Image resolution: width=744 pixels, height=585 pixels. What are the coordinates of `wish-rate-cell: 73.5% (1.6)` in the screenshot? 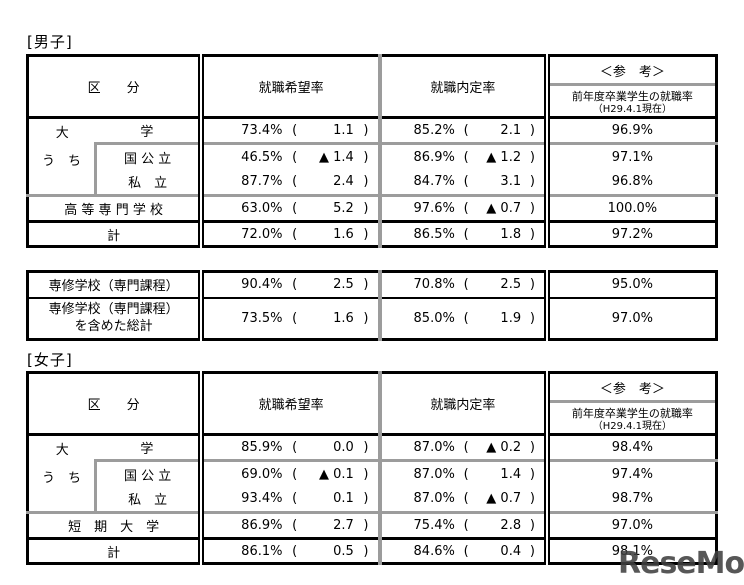 It's located at (292, 318).